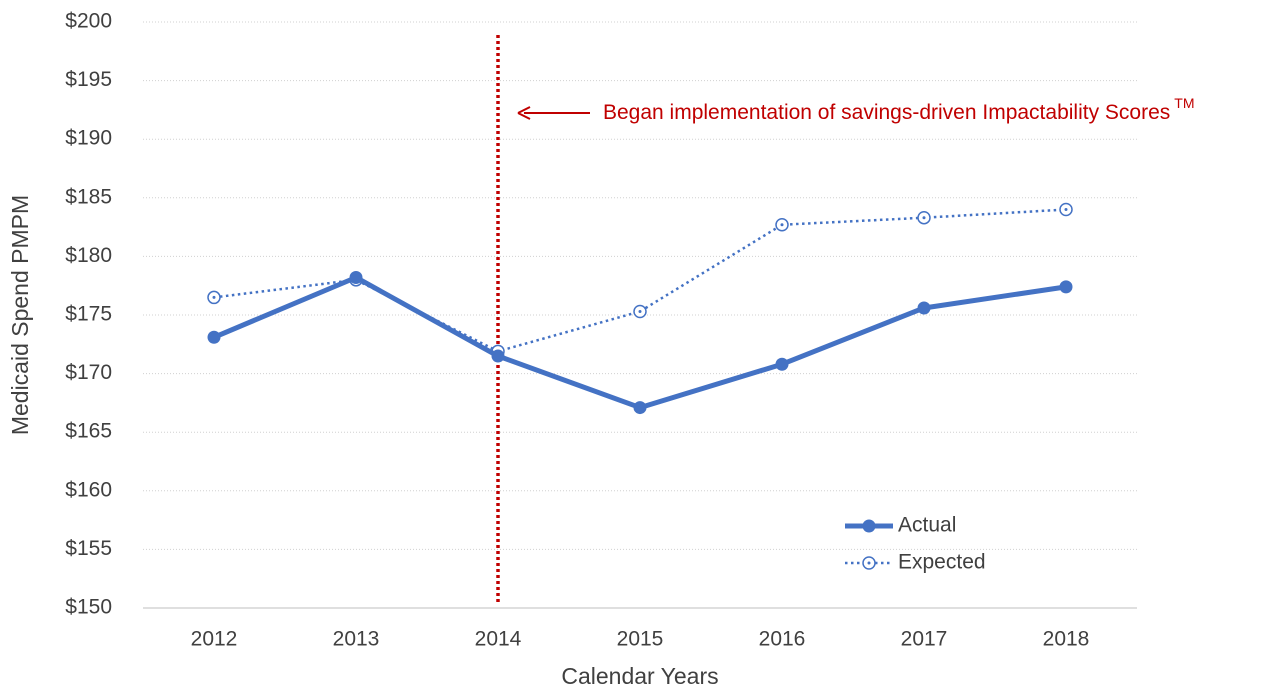 The image size is (1266, 689). I want to click on x-tick-label: 2014, so click(498, 639).